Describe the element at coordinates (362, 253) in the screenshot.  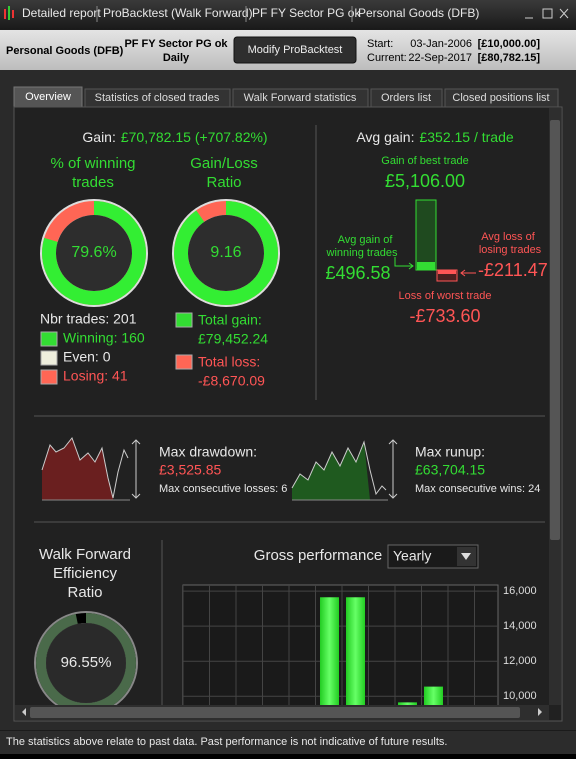
I see `label: winning trades` at that location.